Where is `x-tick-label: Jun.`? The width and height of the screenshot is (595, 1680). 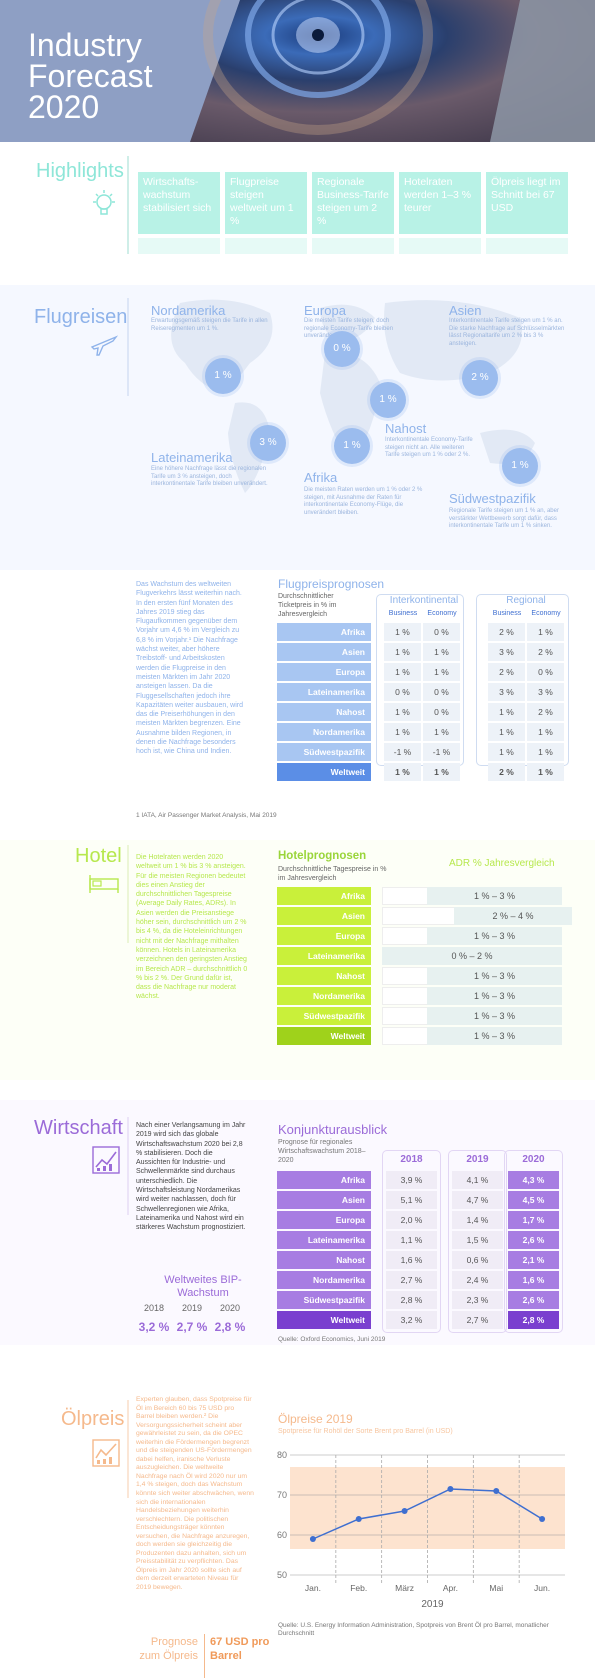 x-tick-label: Jun. is located at coordinates (542, 1588).